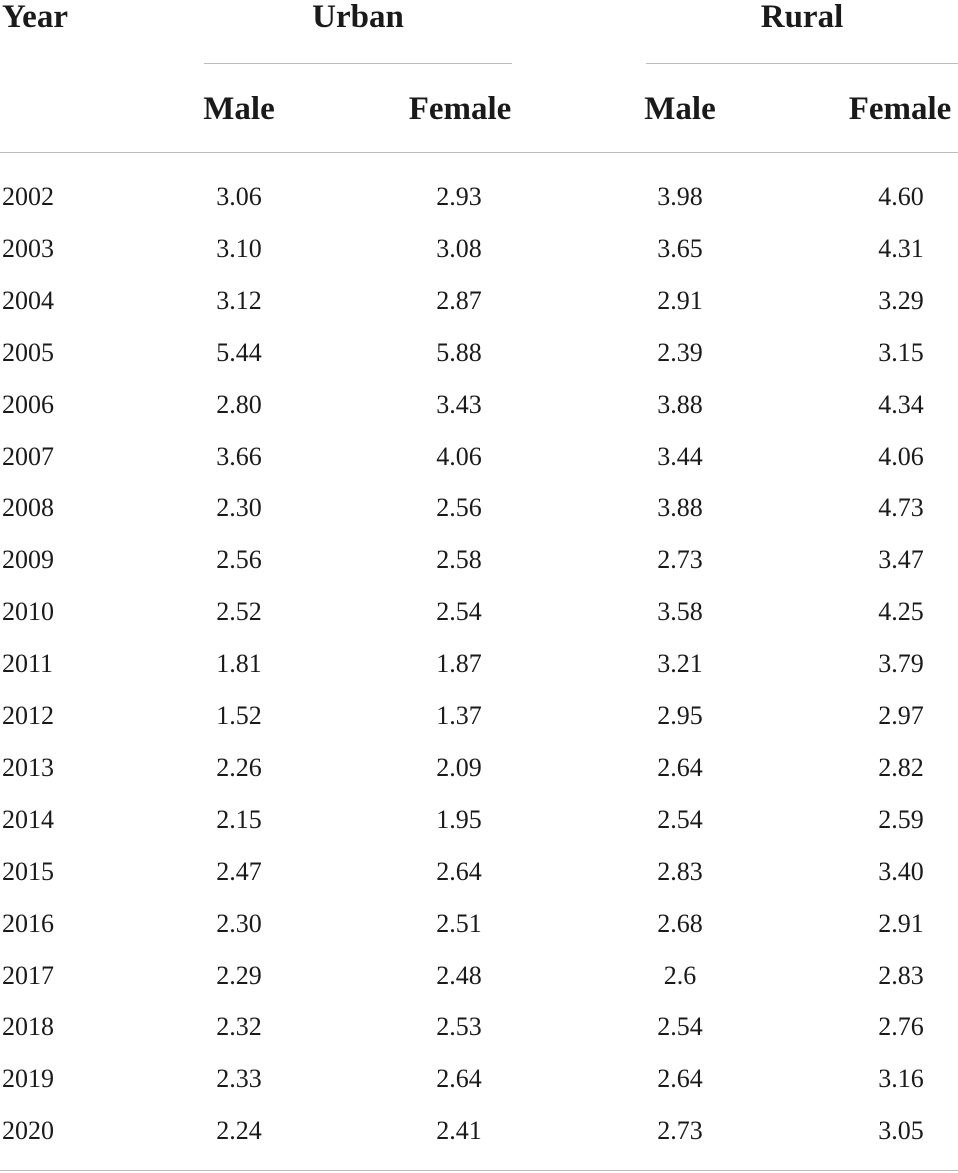 The width and height of the screenshot is (958, 1173). What do you see at coordinates (459, 352) in the screenshot?
I see `urban-female-cell: 5.88` at bounding box center [459, 352].